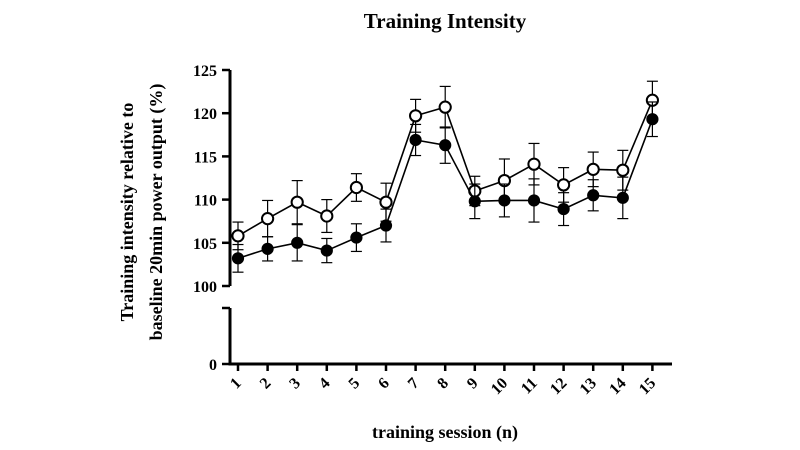  Describe the element at coordinates (414, 384) in the screenshot. I see `x-tick-label: 7` at that location.